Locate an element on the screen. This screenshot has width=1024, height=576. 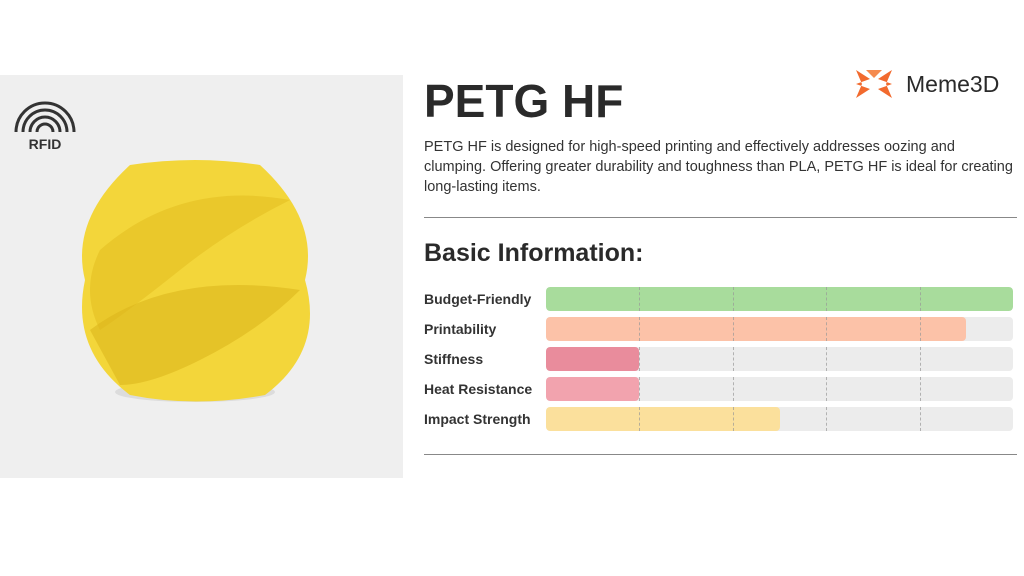
rating-label: Printability is located at coordinates (460, 329).